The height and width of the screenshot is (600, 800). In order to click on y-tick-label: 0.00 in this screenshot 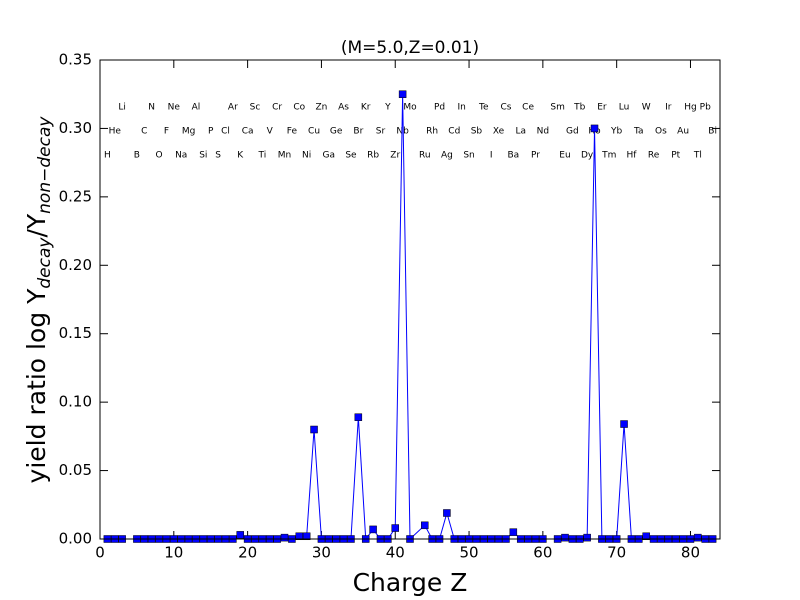, I will do `click(75, 539)`.